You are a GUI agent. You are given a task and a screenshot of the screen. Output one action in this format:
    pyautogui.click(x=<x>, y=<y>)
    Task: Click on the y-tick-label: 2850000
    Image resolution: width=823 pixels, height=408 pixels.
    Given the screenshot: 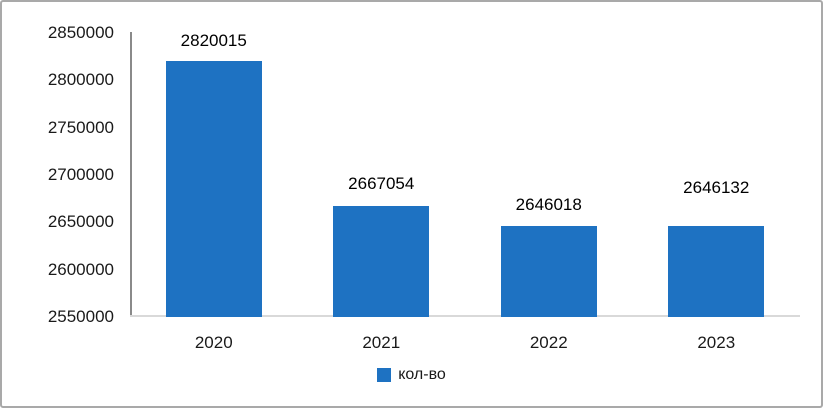 What is the action you would take?
    pyautogui.click(x=80, y=32)
    